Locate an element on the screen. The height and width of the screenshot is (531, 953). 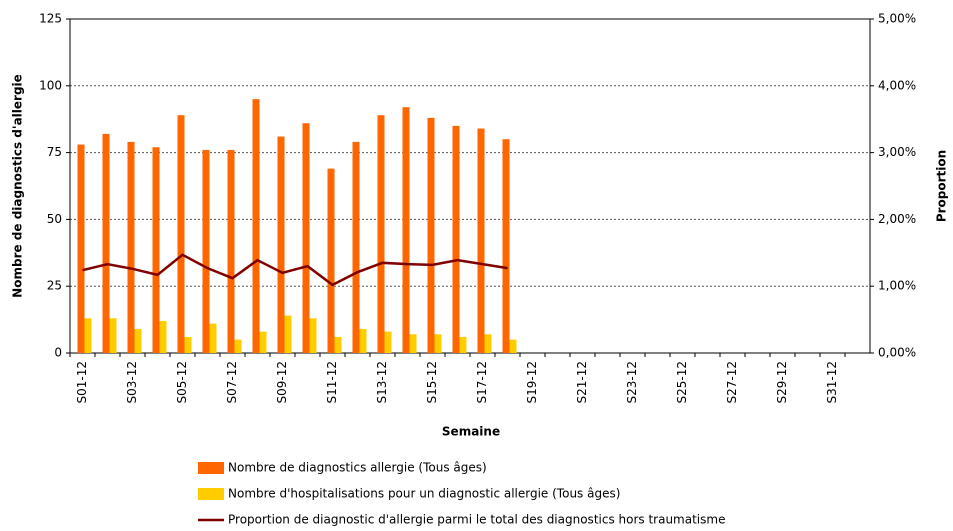
x-tick-label: S29-12 is located at coordinates (782, 382).